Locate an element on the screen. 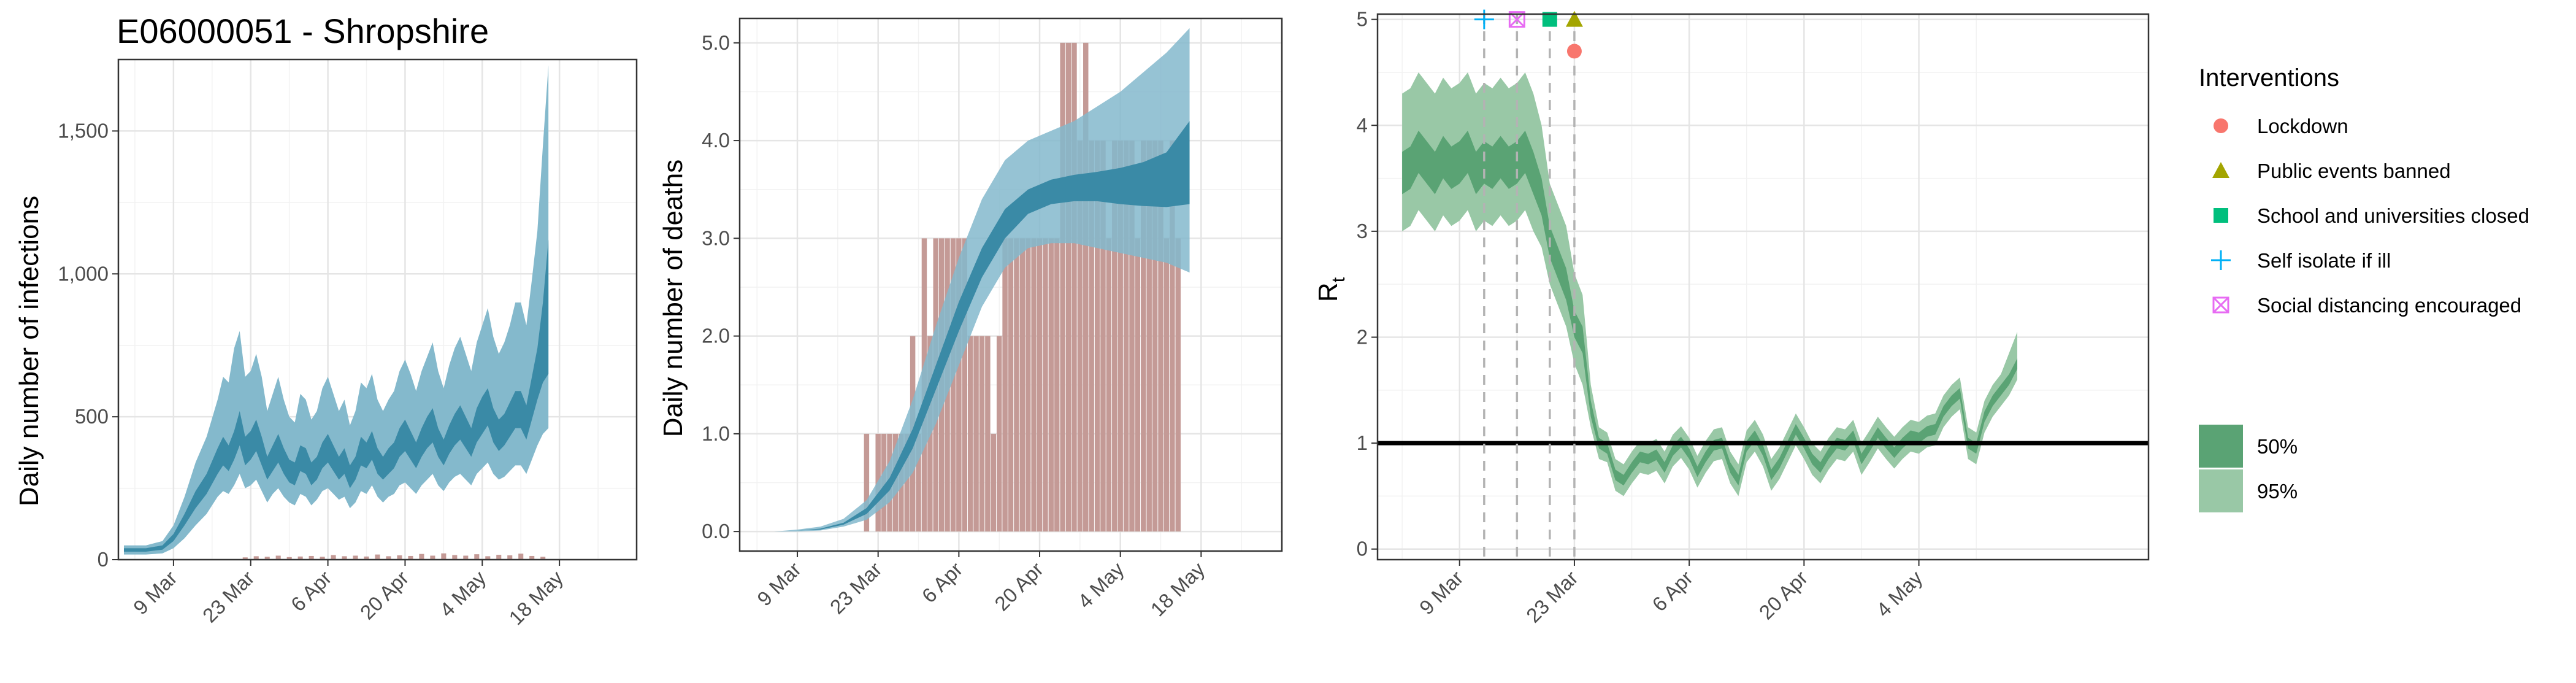 The image size is (2576, 683). legend-key-boxcross is located at coordinates (2220, 305).